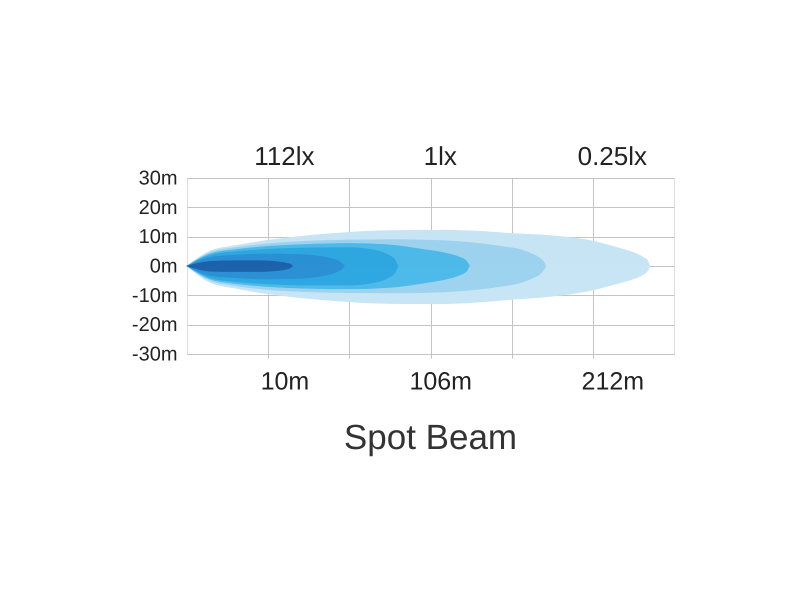  Describe the element at coordinates (284, 156) in the screenshot. I see `text: 112lx` at that location.